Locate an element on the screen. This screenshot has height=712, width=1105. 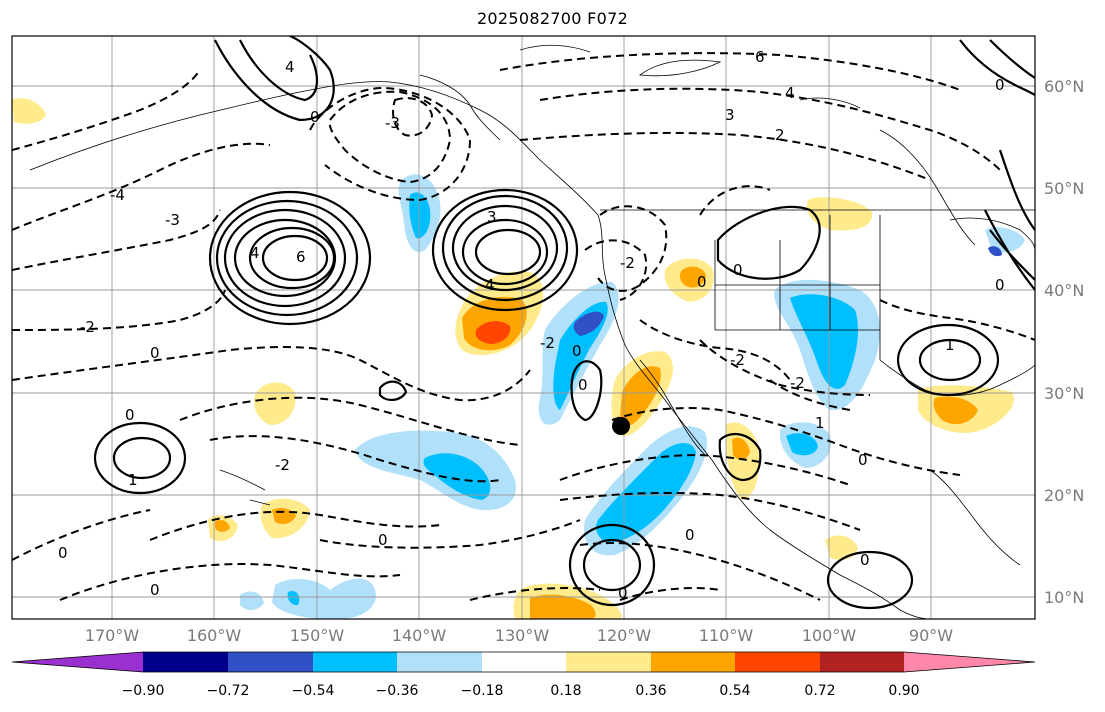
longitude-label: 140°W is located at coordinates (419, 635).